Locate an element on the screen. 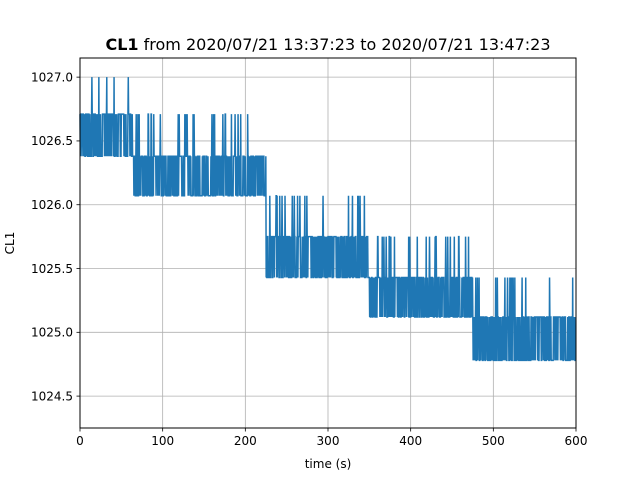 This screenshot has width=640, height=480. x-tick-label: 0 is located at coordinates (80, 441).